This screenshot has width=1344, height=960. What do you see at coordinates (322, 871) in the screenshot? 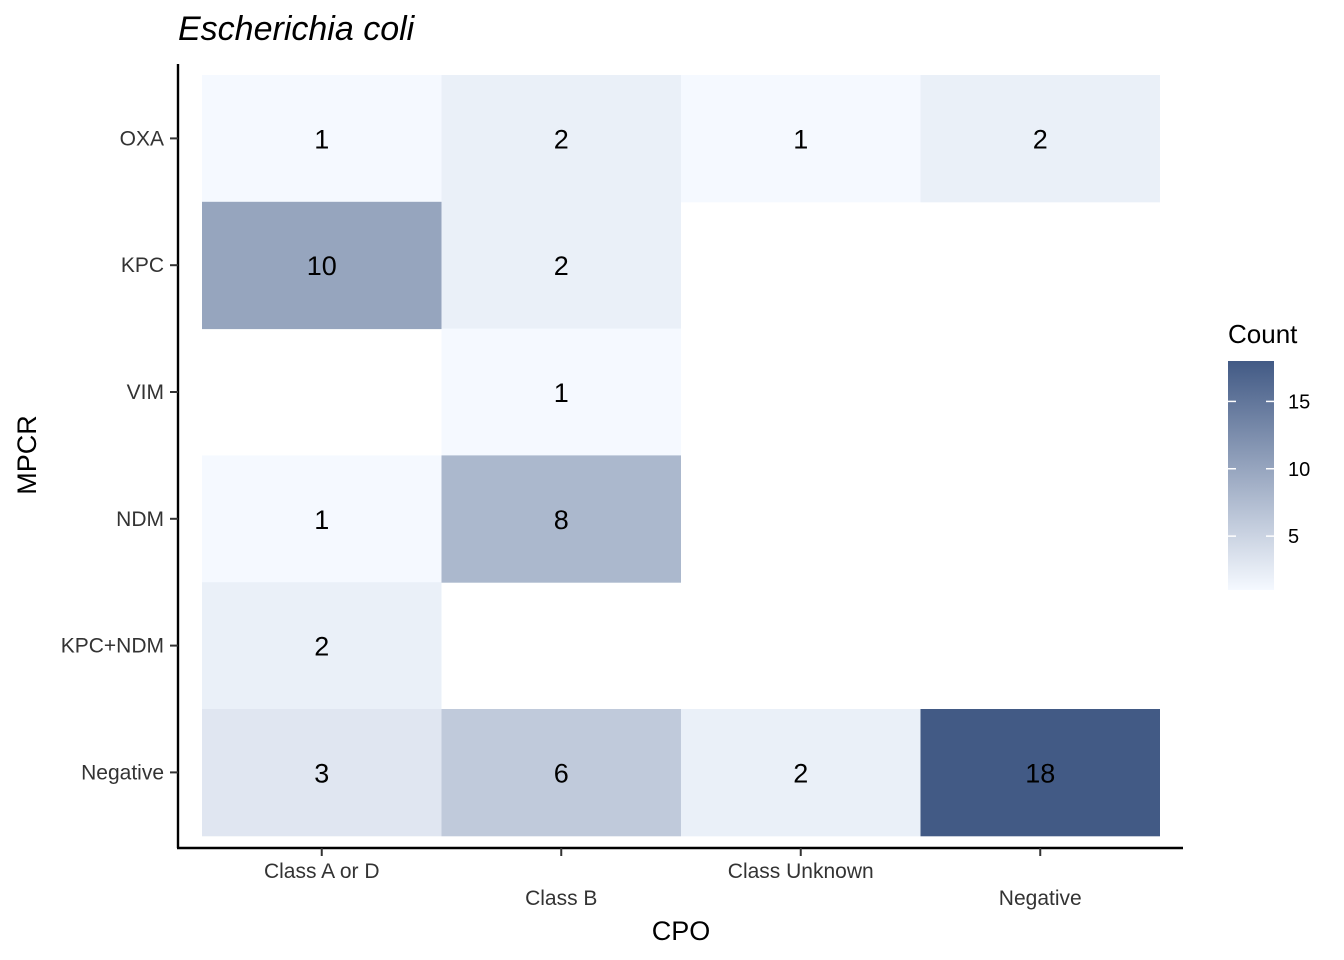
I see `x-tick-label: Class A or D` at bounding box center [322, 871].